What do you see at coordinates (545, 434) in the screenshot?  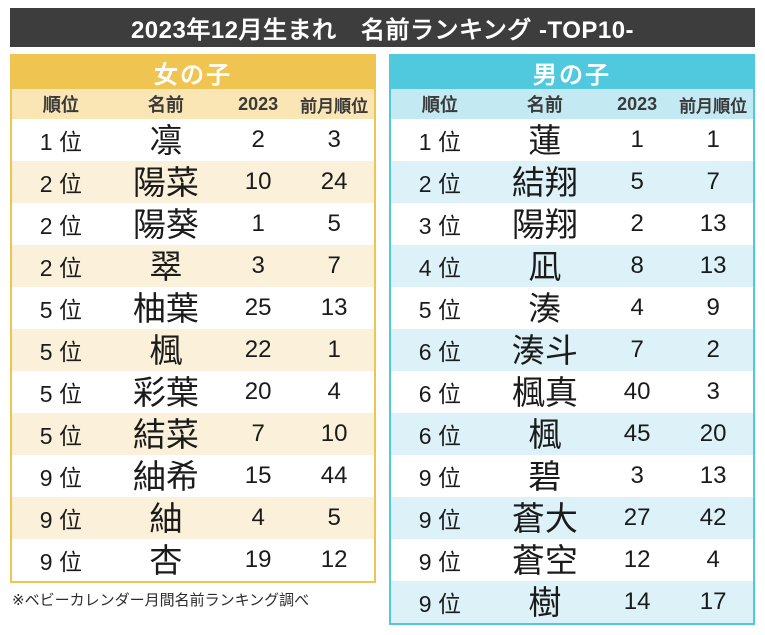 I see `name-cell: 楓` at bounding box center [545, 434].